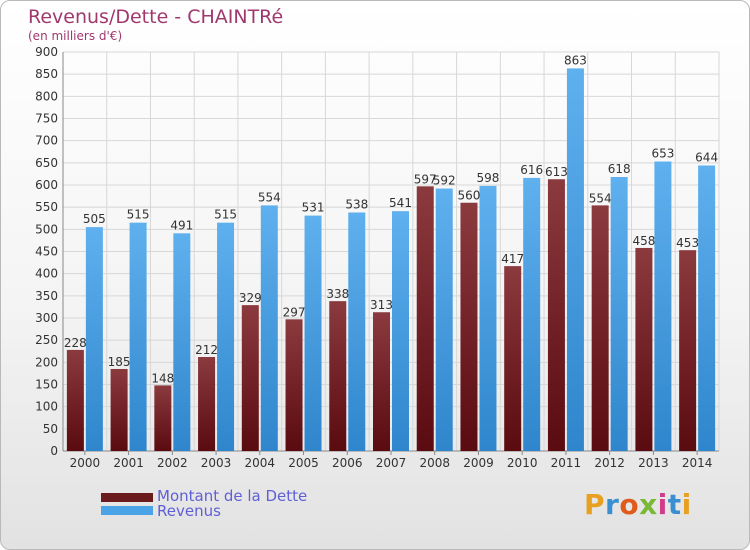 The width and height of the screenshot is (750, 550). I want to click on data-label-debt: 453, so click(687, 243).